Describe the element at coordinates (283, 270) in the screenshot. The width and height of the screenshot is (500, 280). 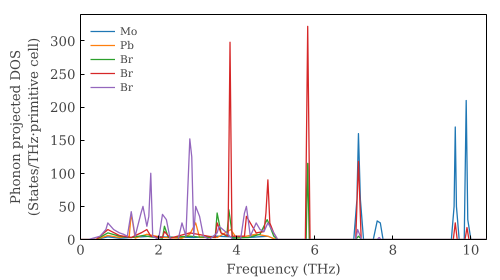
I see `x-axis-title: Frequency (THz)` at that location.